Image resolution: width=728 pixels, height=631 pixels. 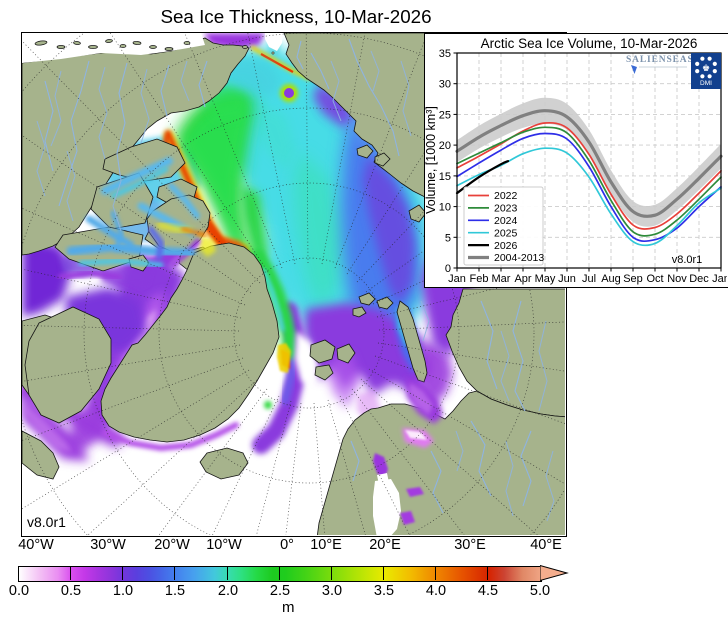 What do you see at coordinates (445, 177) in the screenshot?
I see `svg-text: 15` at bounding box center [445, 177].